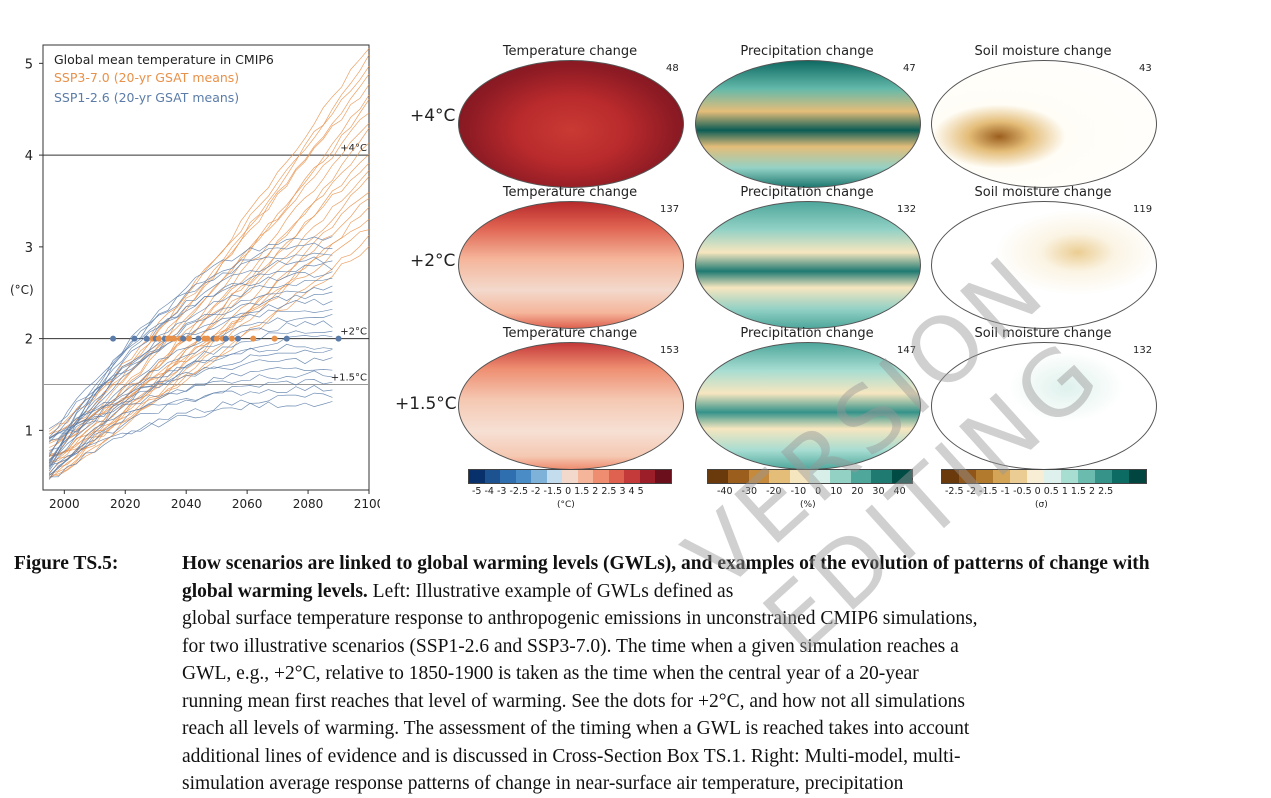 Image resolution: width=1271 pixels, height=798 pixels. What do you see at coordinates (353, 148) in the screenshot?
I see `reference-label: +4°C` at bounding box center [353, 148].